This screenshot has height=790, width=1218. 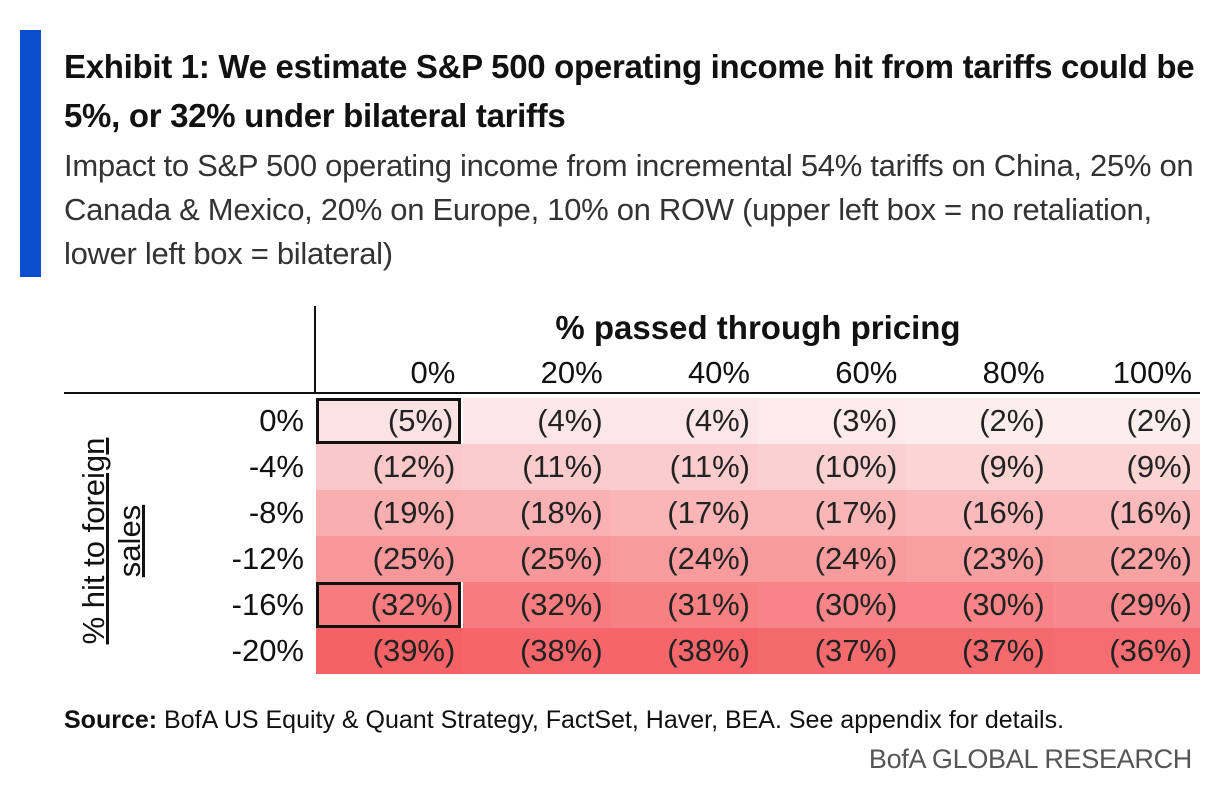 I want to click on row-header: 0%, so click(x=281, y=420).